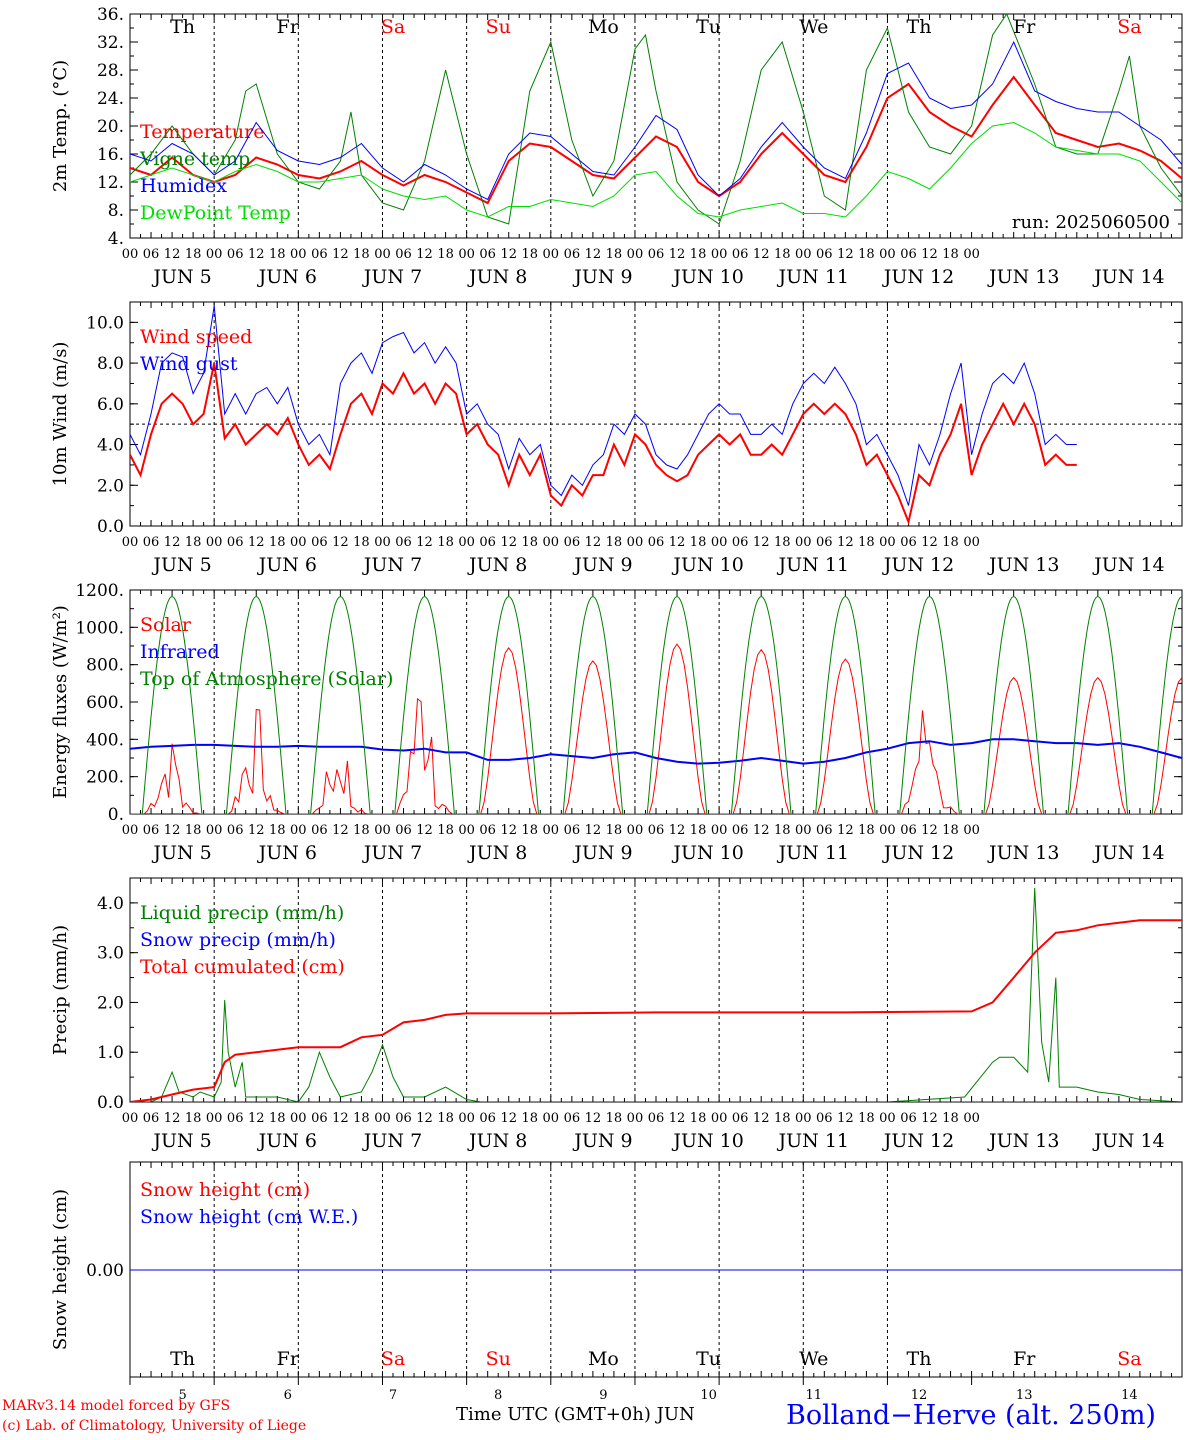  Describe the element at coordinates (813, 27) in the screenshot. I see `weekday-label: We` at that location.